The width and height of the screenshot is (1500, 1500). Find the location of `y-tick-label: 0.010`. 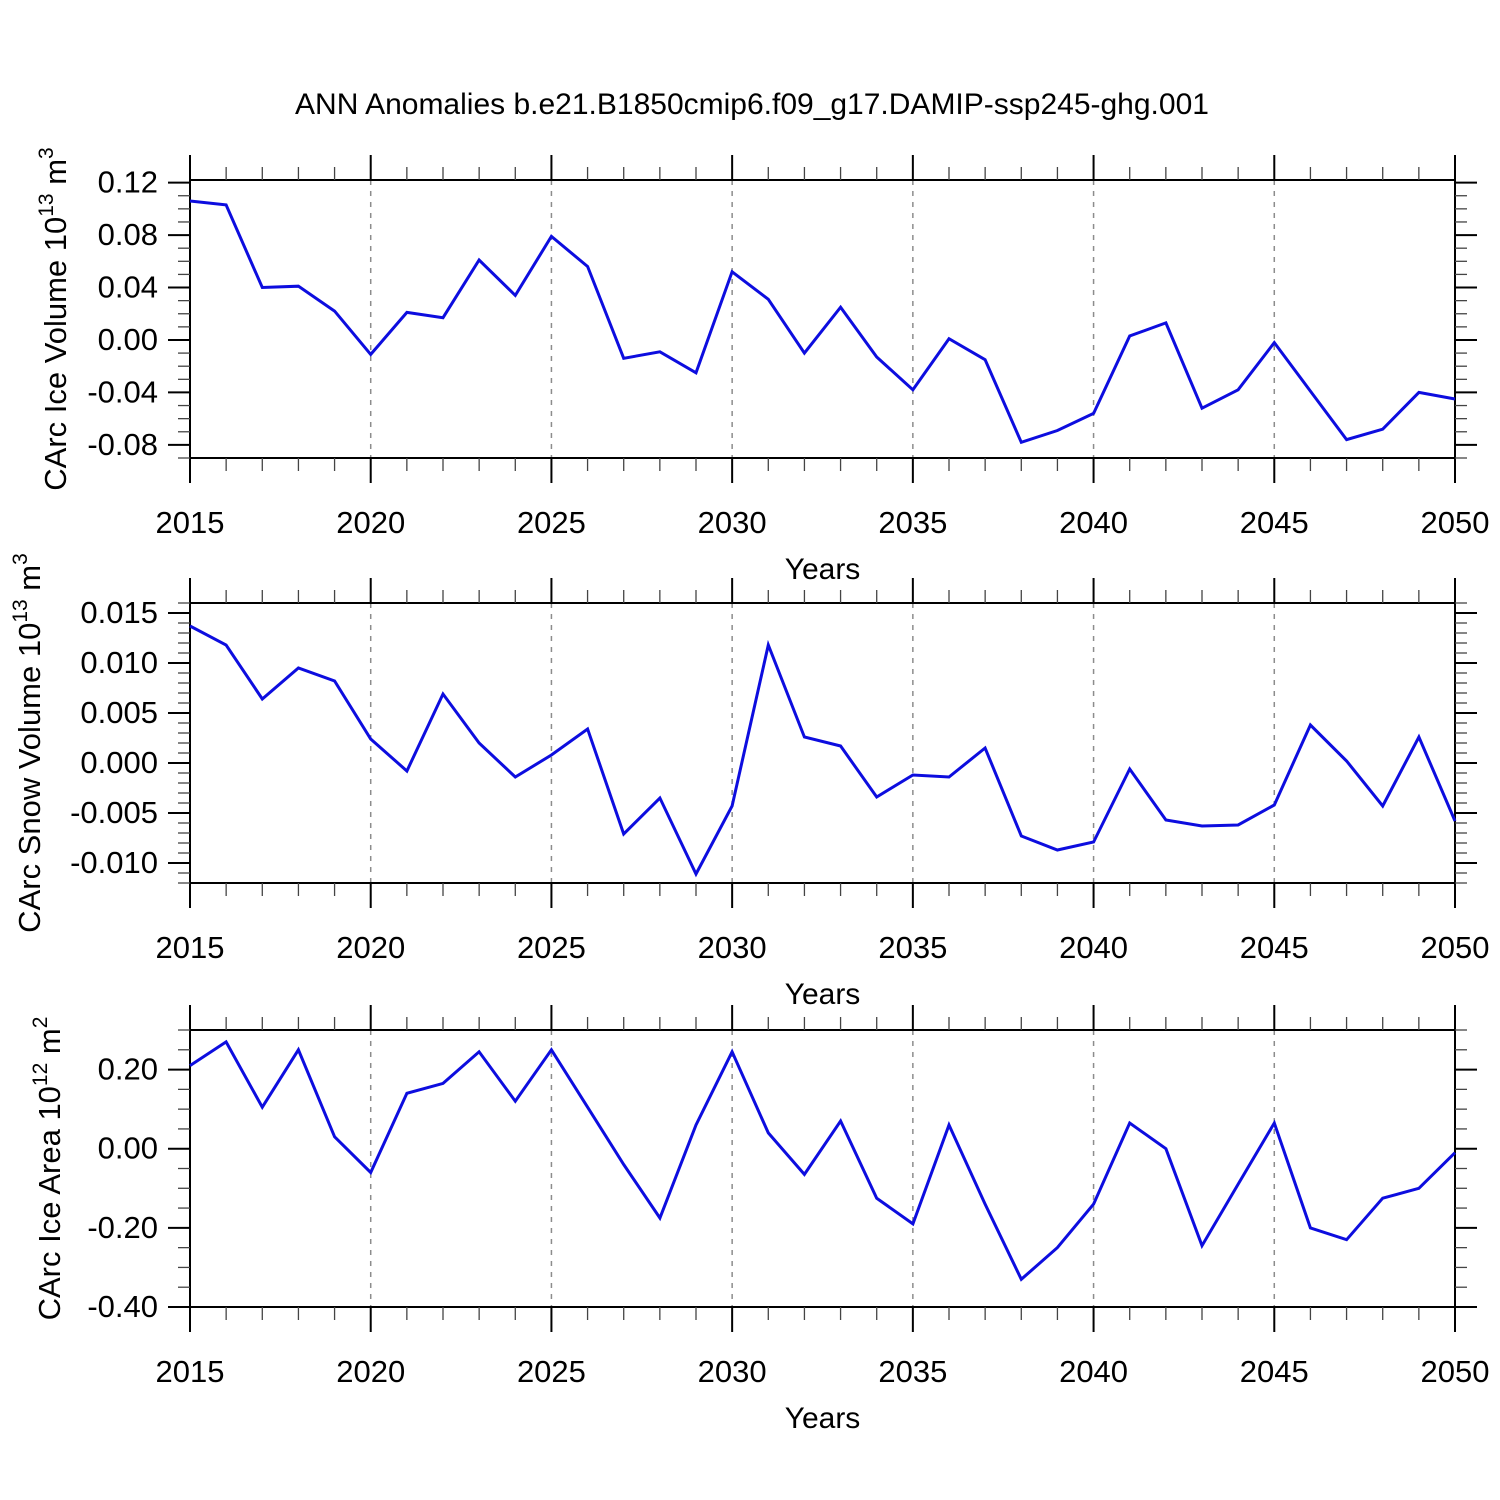

y-tick-label: 0.010 is located at coordinates (119, 662).